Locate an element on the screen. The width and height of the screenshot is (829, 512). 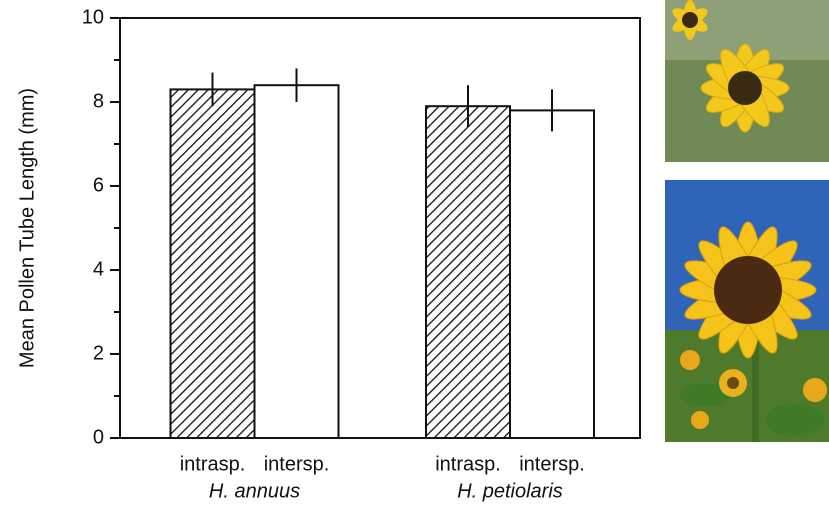
y-tick-label: 4 is located at coordinates (98, 269).